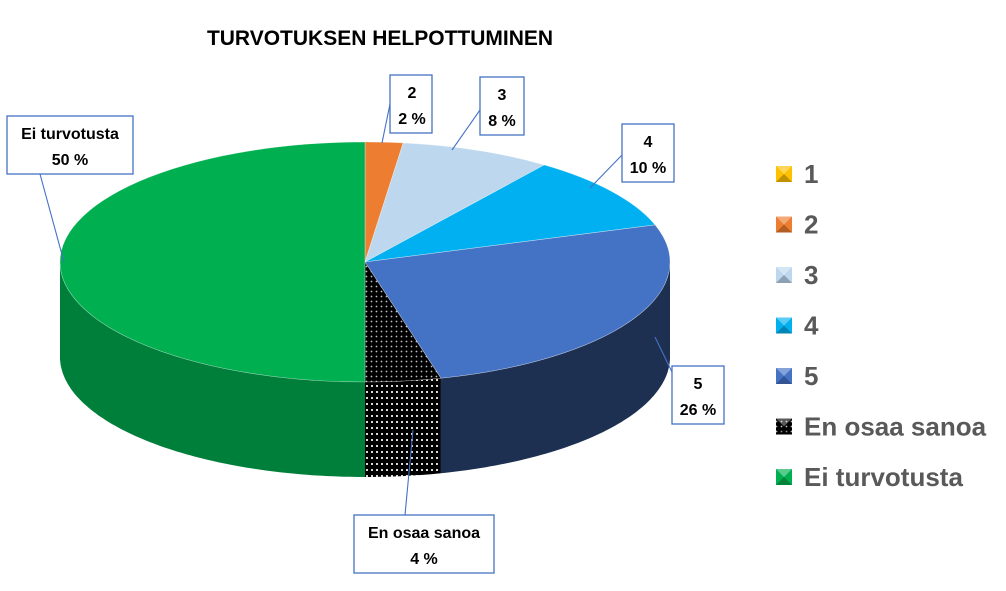 The height and width of the screenshot is (591, 1006). What do you see at coordinates (502, 95) in the screenshot?
I see `data-label-name: 3` at bounding box center [502, 95].